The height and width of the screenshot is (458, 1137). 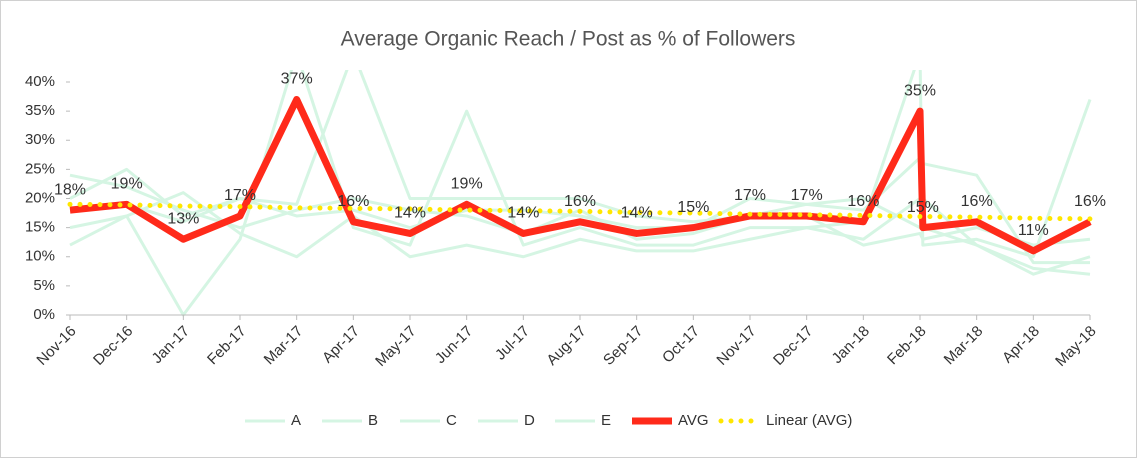 What do you see at coordinates (693, 420) in the screenshot?
I see `legend-label: AVG` at bounding box center [693, 420].